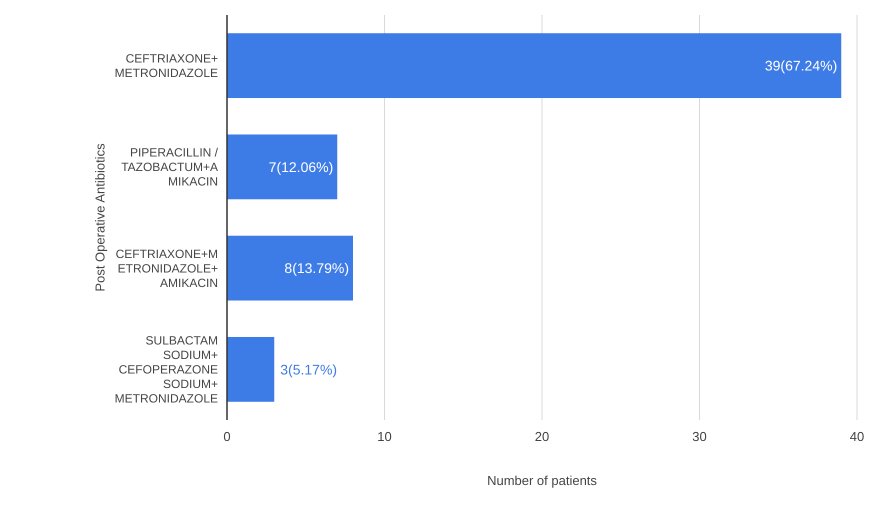  Describe the element at coordinates (384, 436) in the screenshot. I see `x-tick-label: 10` at that location.